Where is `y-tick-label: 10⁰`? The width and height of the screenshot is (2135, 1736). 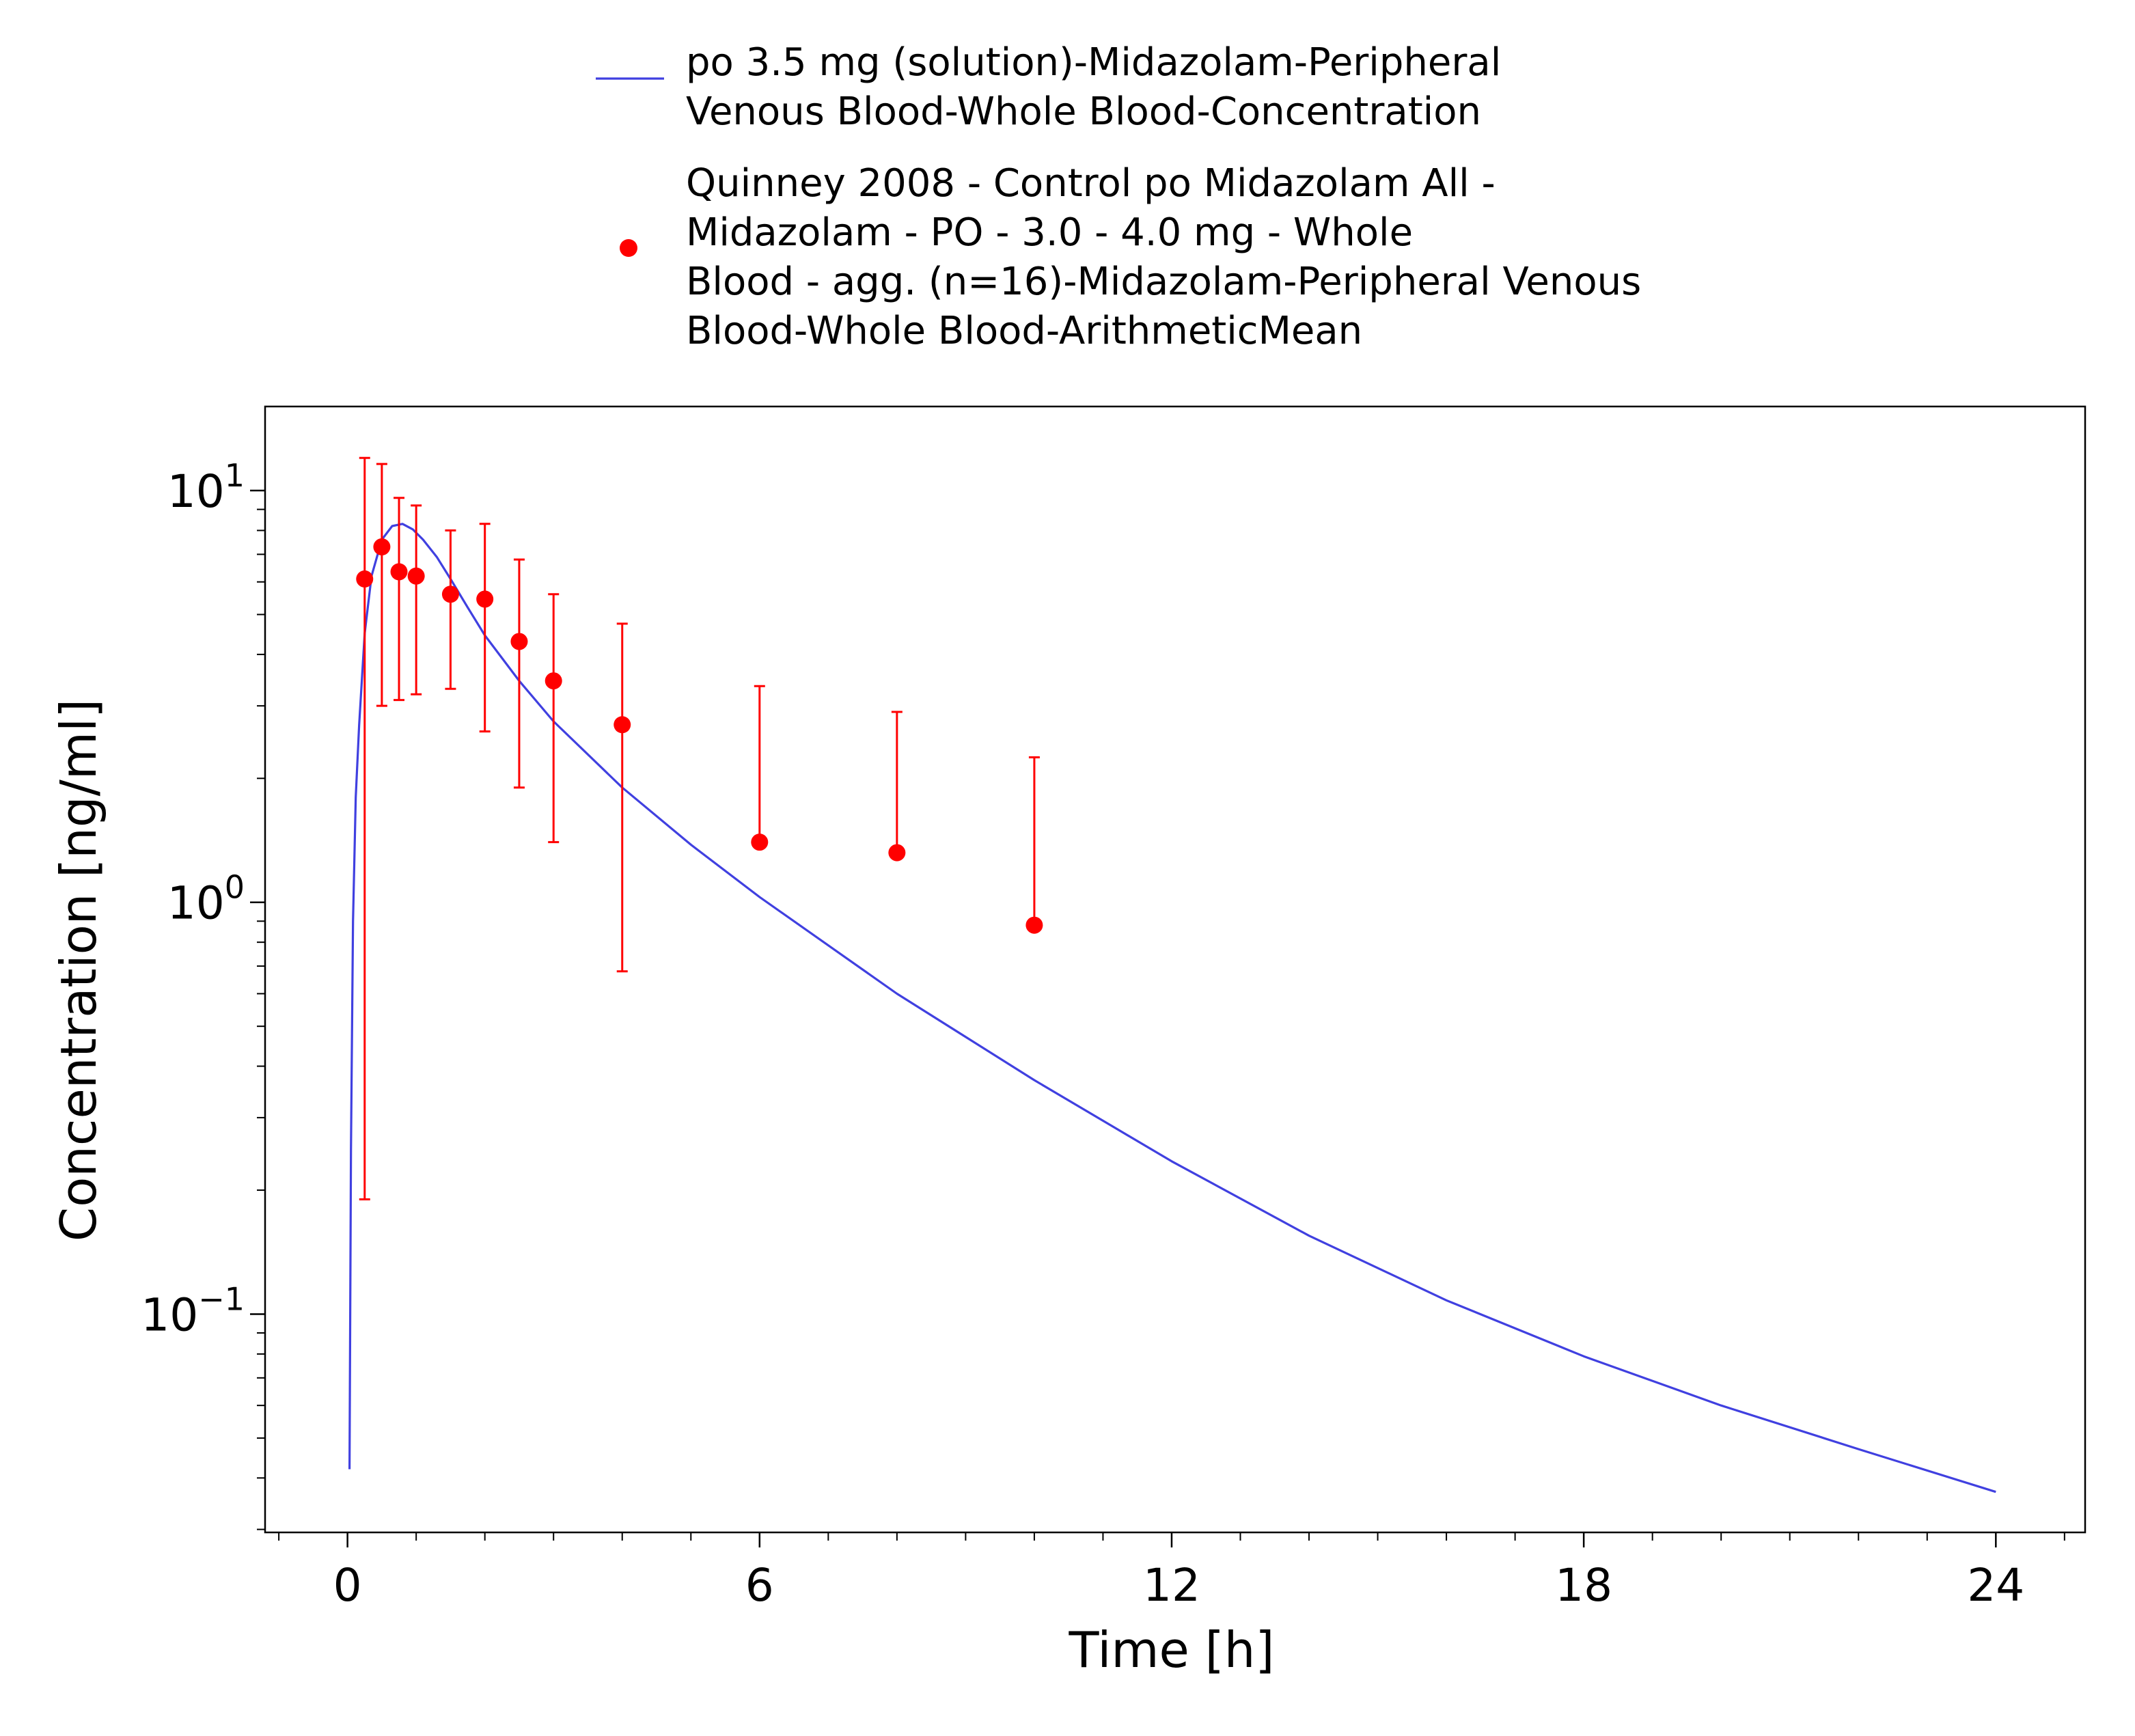 y-tick-label: 10⁰ is located at coordinates (206, 899).